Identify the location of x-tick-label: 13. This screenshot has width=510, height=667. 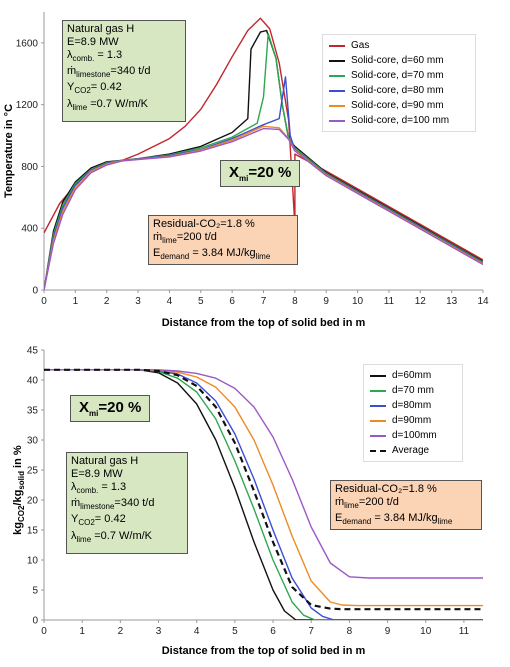
(452, 301).